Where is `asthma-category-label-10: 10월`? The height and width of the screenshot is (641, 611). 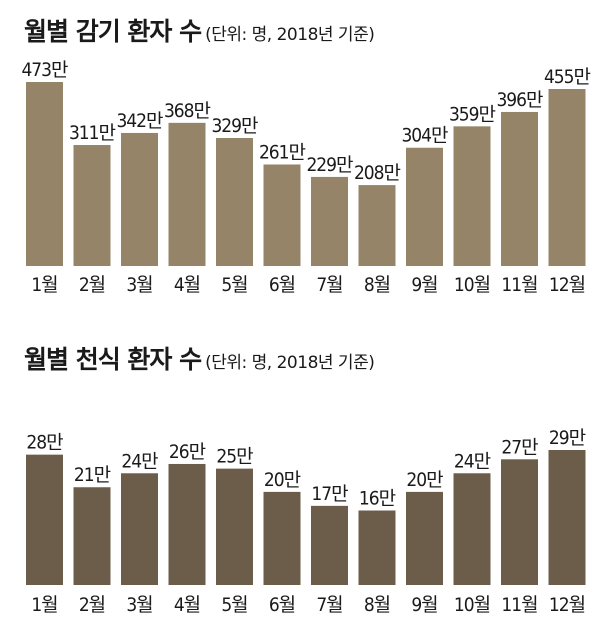 asthma-category-label-10: 10월 is located at coordinates (472, 605).